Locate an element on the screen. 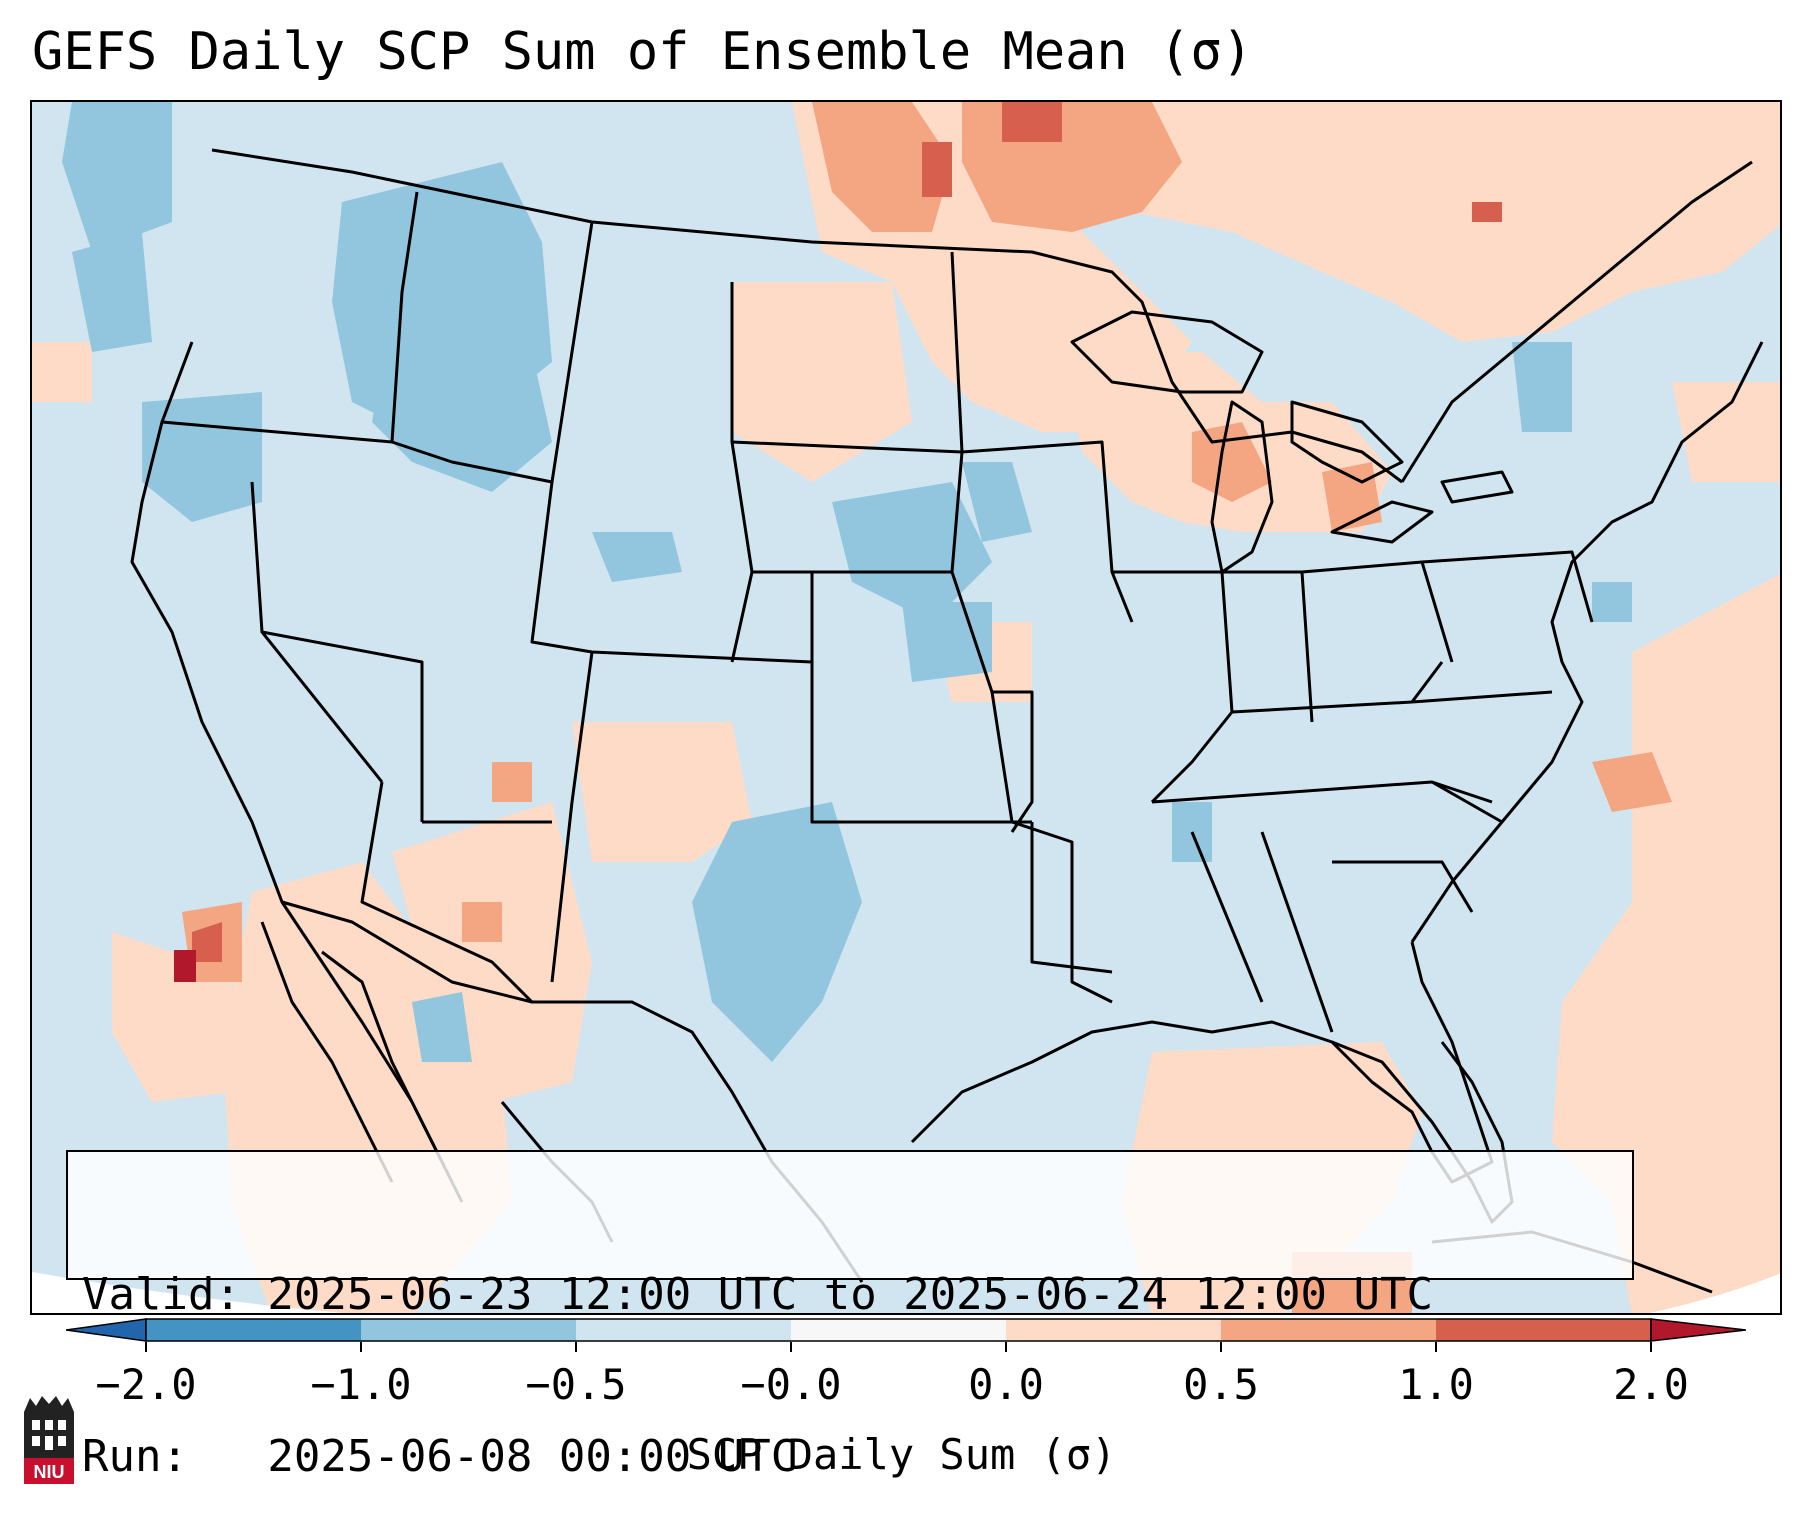  lake-michigan is located at coordinates (1242, 487).